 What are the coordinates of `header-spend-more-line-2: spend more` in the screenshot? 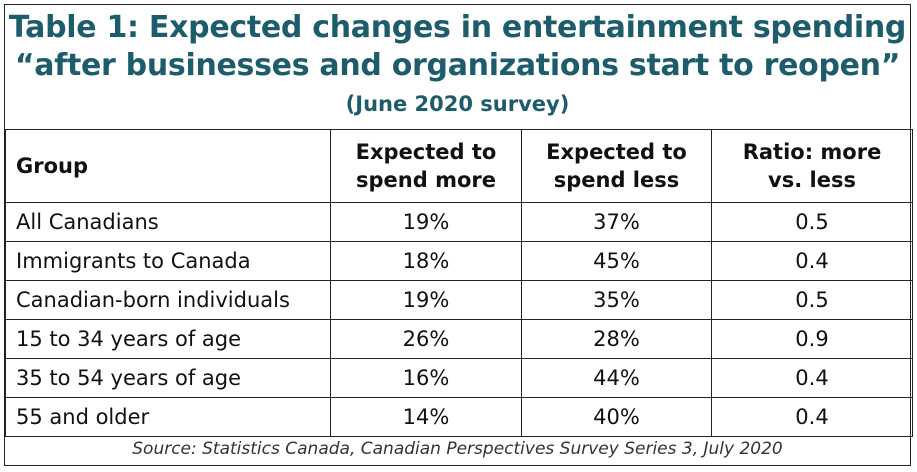 It's located at (426, 180).